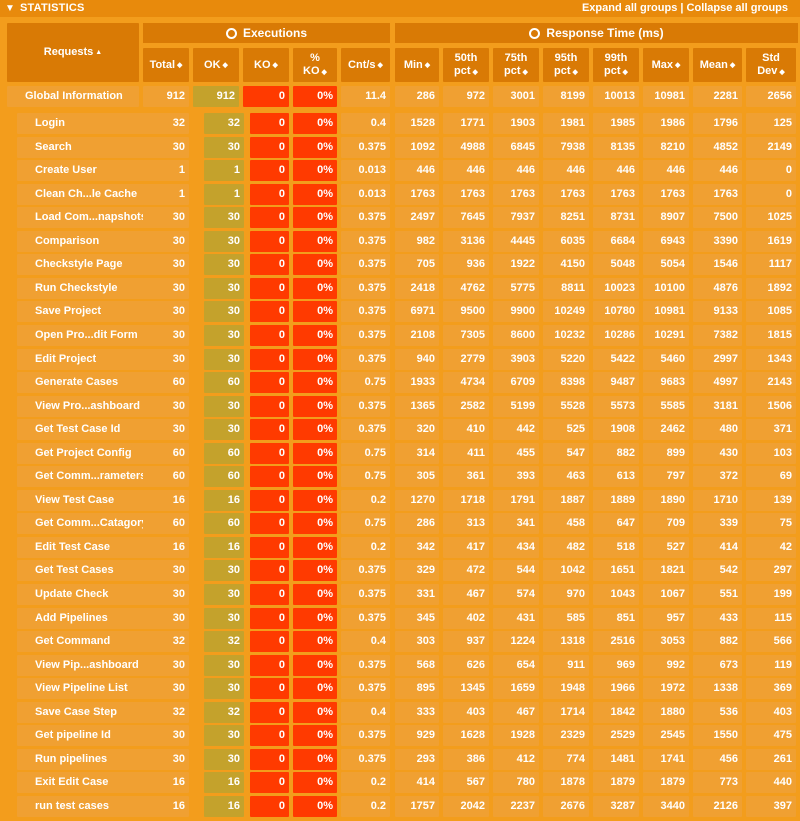  I want to click on p99-cell: 1651, so click(616, 571).